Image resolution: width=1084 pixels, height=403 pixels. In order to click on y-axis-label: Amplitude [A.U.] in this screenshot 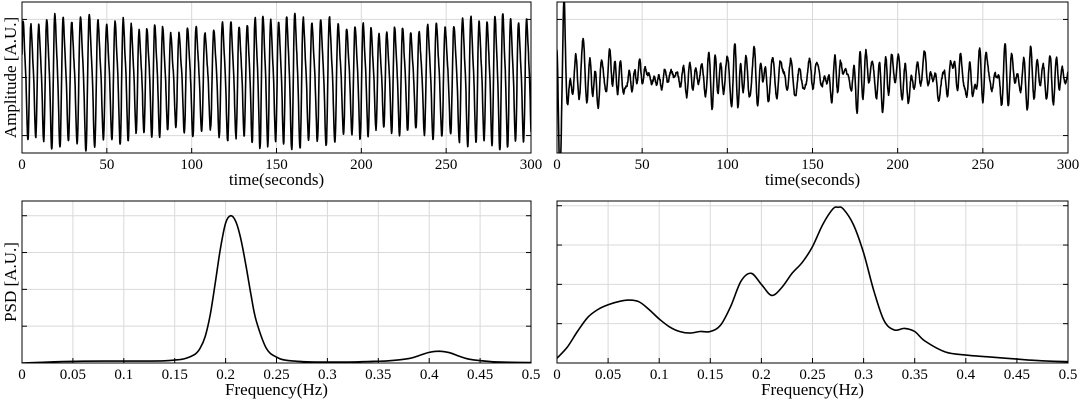, I will do `click(10, 77)`.